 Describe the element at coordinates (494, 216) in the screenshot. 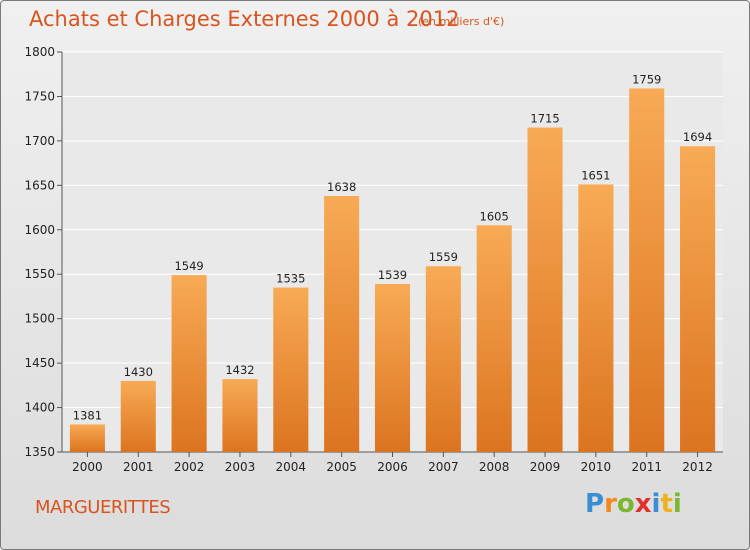

I see `data-label-2008: 1605` at that location.